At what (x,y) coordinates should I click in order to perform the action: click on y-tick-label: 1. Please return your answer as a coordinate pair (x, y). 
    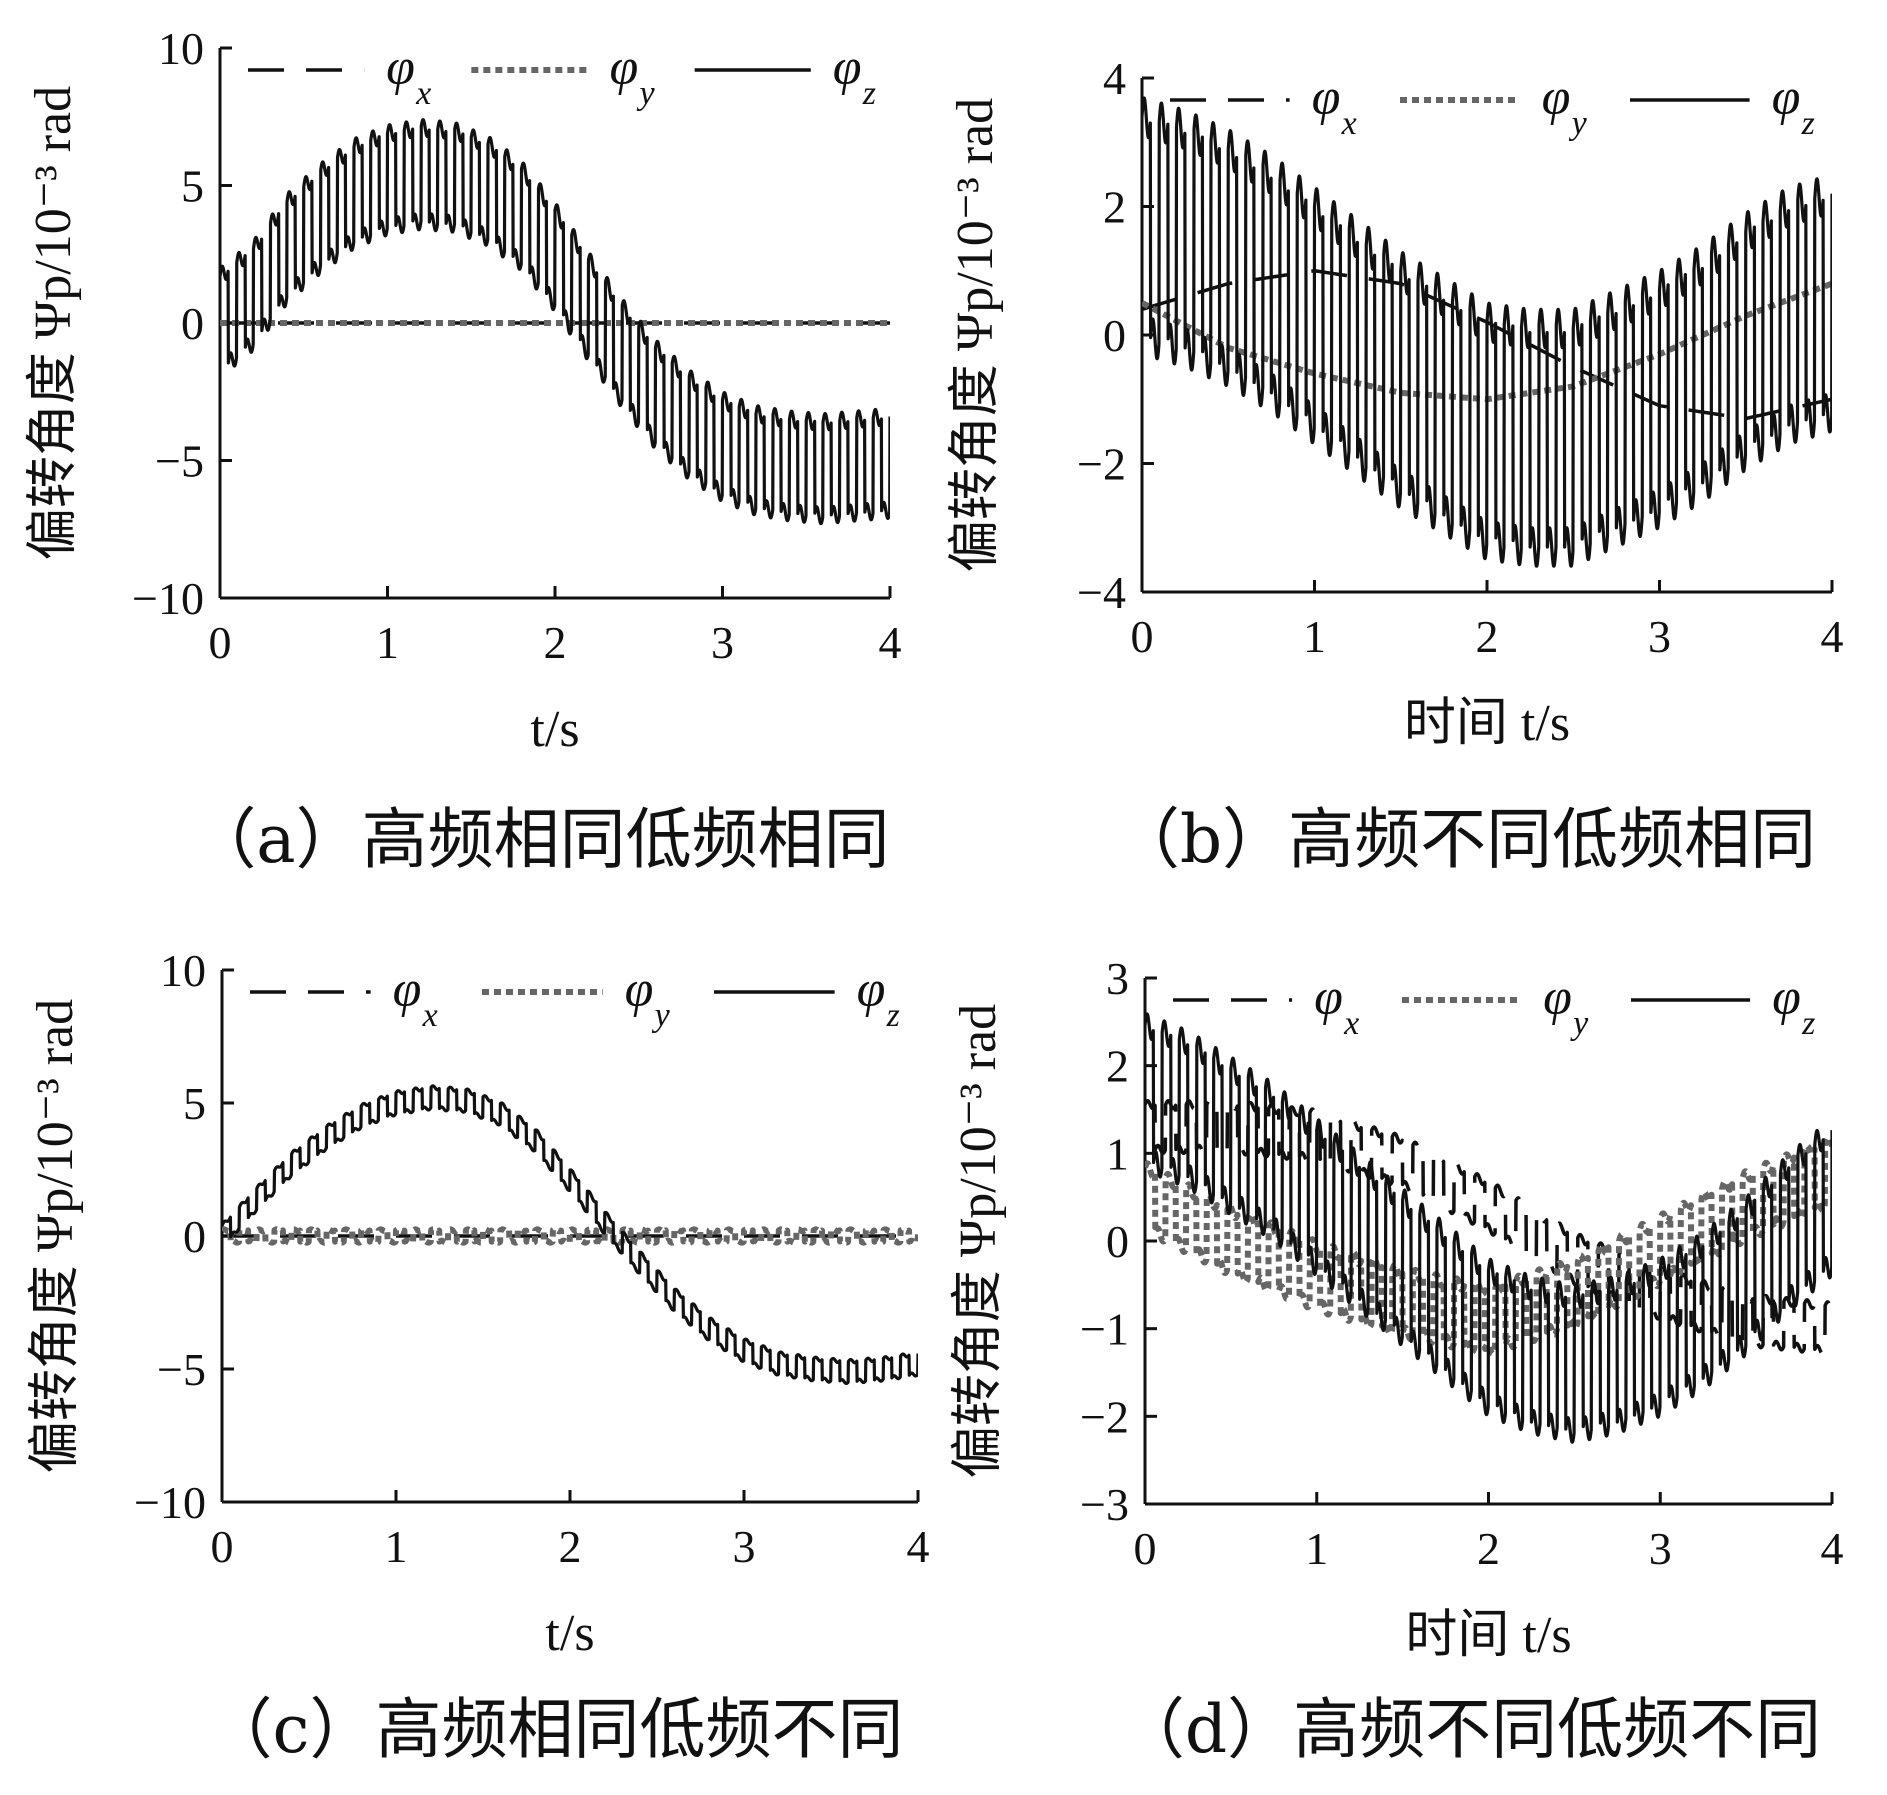
    Looking at the image, I should click on (1117, 1153).